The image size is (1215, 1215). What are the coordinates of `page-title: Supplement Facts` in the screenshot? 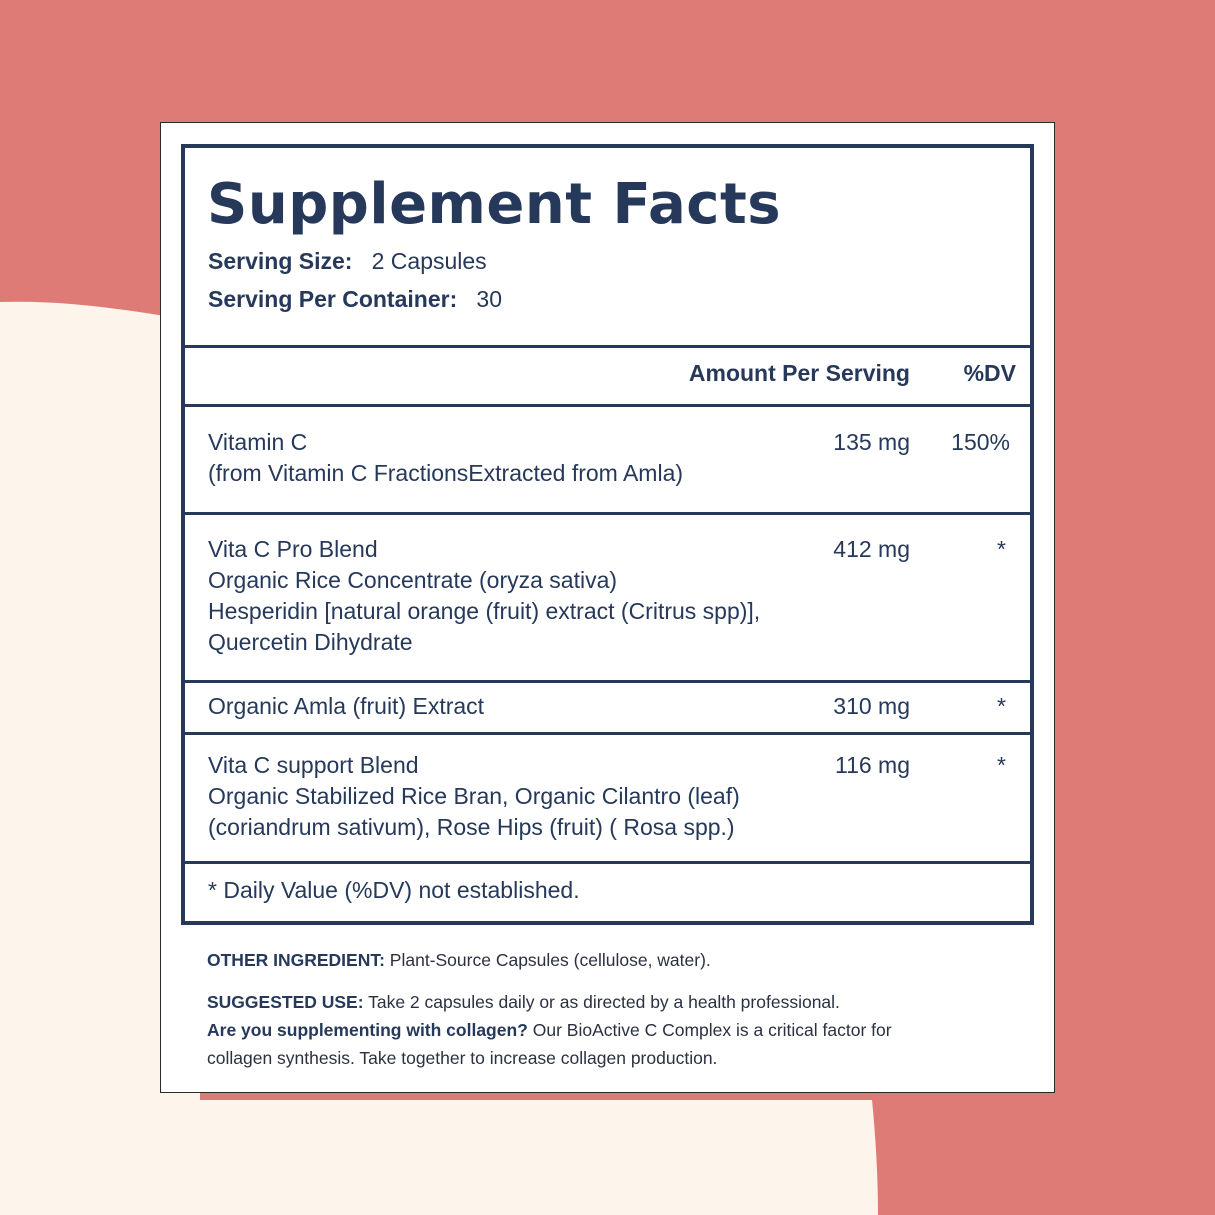 It's located at (494, 204).